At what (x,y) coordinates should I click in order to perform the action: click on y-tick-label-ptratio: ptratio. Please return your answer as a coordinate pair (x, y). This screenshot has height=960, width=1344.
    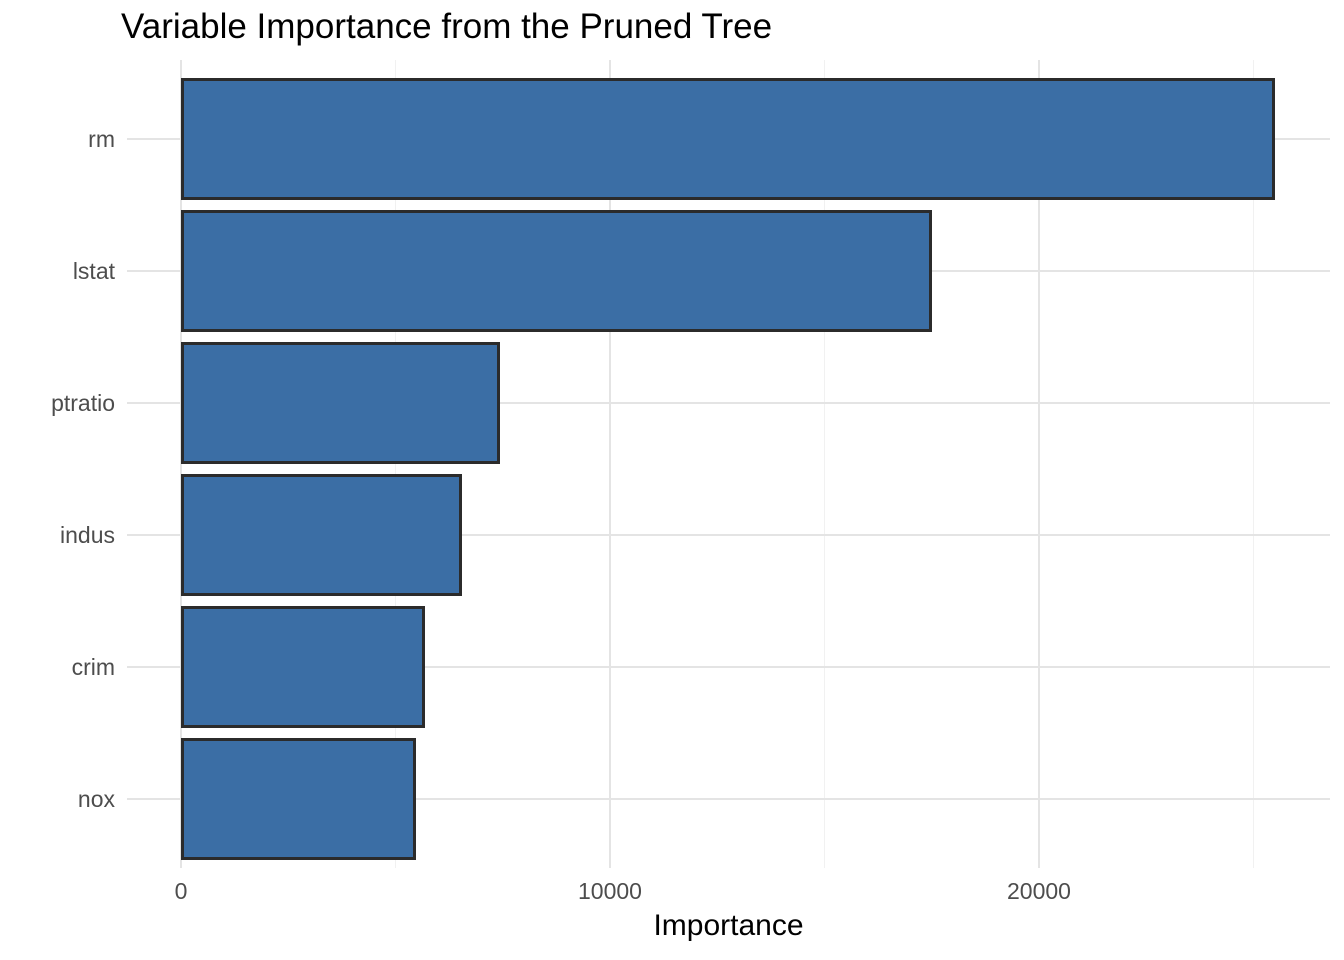
    Looking at the image, I should click on (83, 403).